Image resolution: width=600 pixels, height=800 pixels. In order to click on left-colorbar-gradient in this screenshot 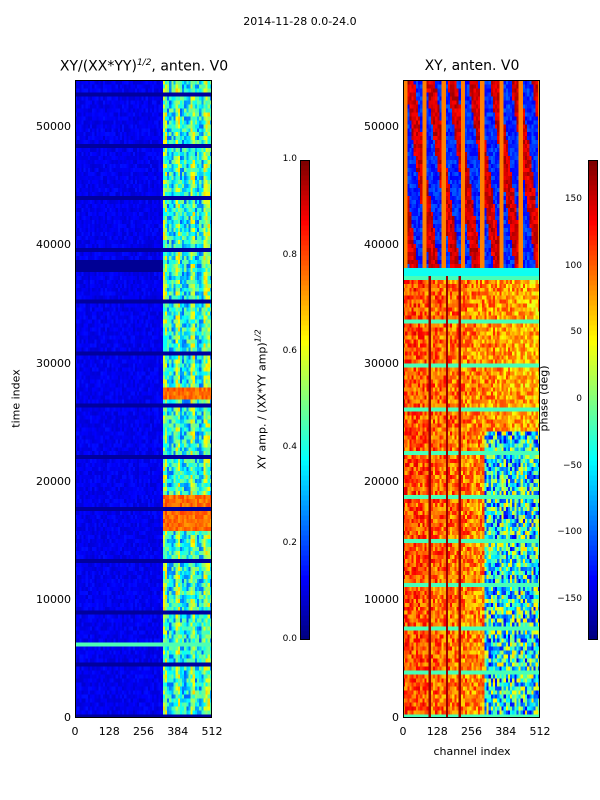, I will do `click(305, 400)`.